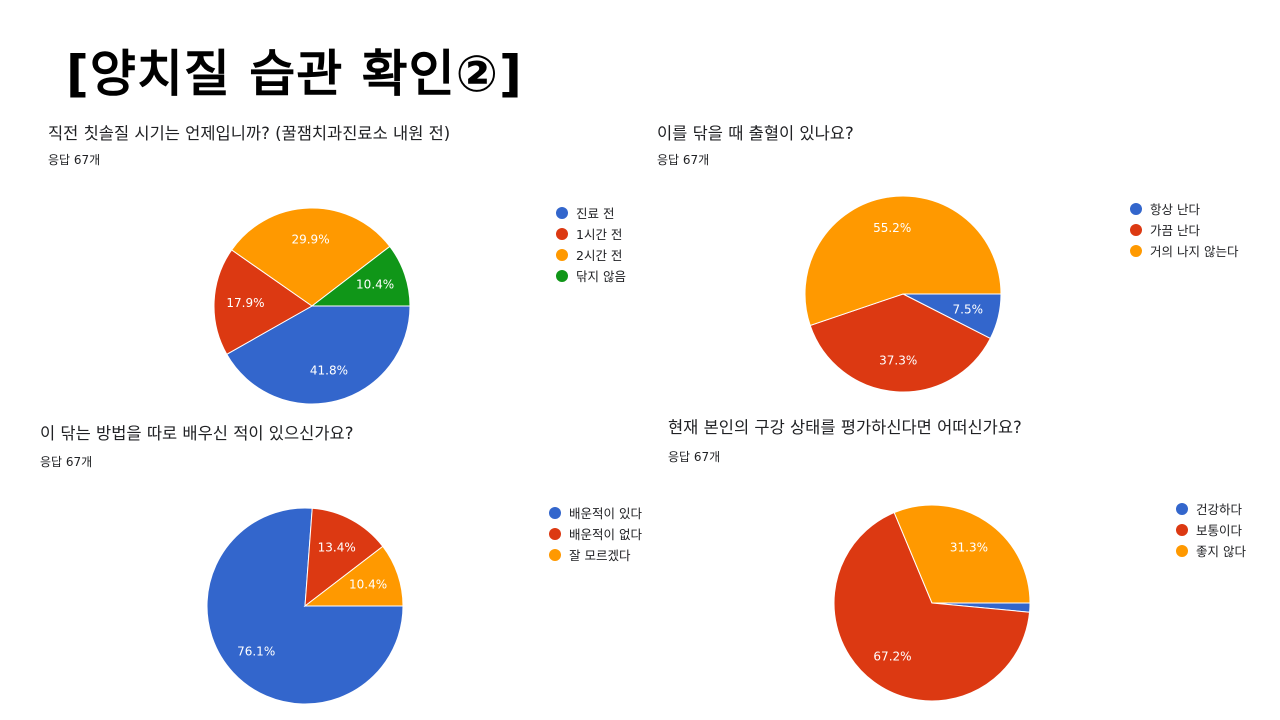  I want to click on chart-4-pie: 67.2% 31.3%, so click(932, 603).